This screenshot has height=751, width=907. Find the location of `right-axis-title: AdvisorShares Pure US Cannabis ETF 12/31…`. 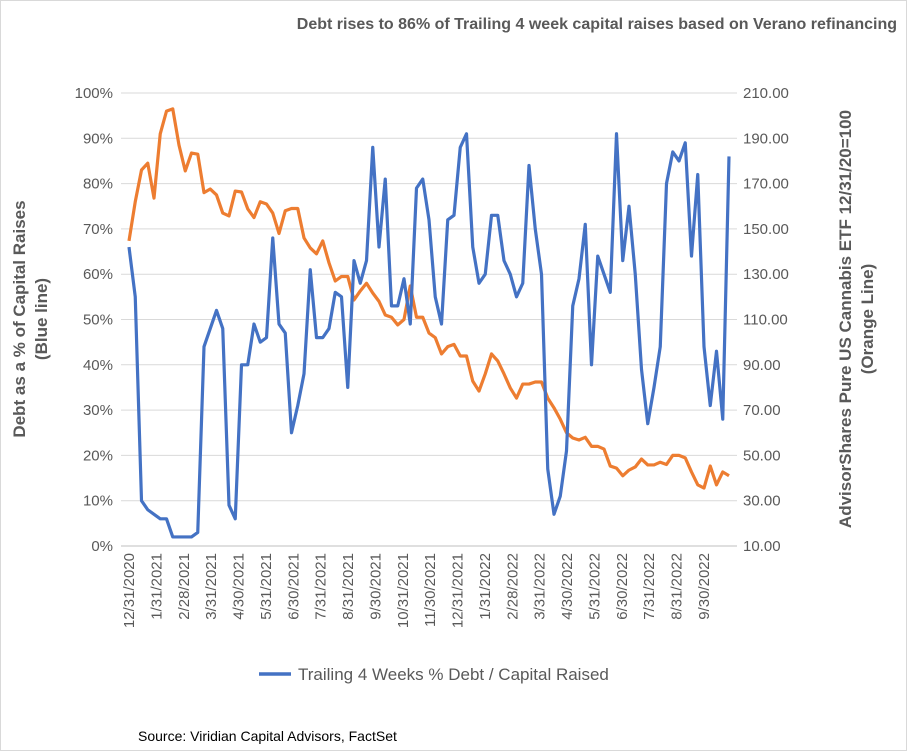

right-axis-title: AdvisorShares Pure US Cannabis ETF 12/31… is located at coordinates (856, 319).